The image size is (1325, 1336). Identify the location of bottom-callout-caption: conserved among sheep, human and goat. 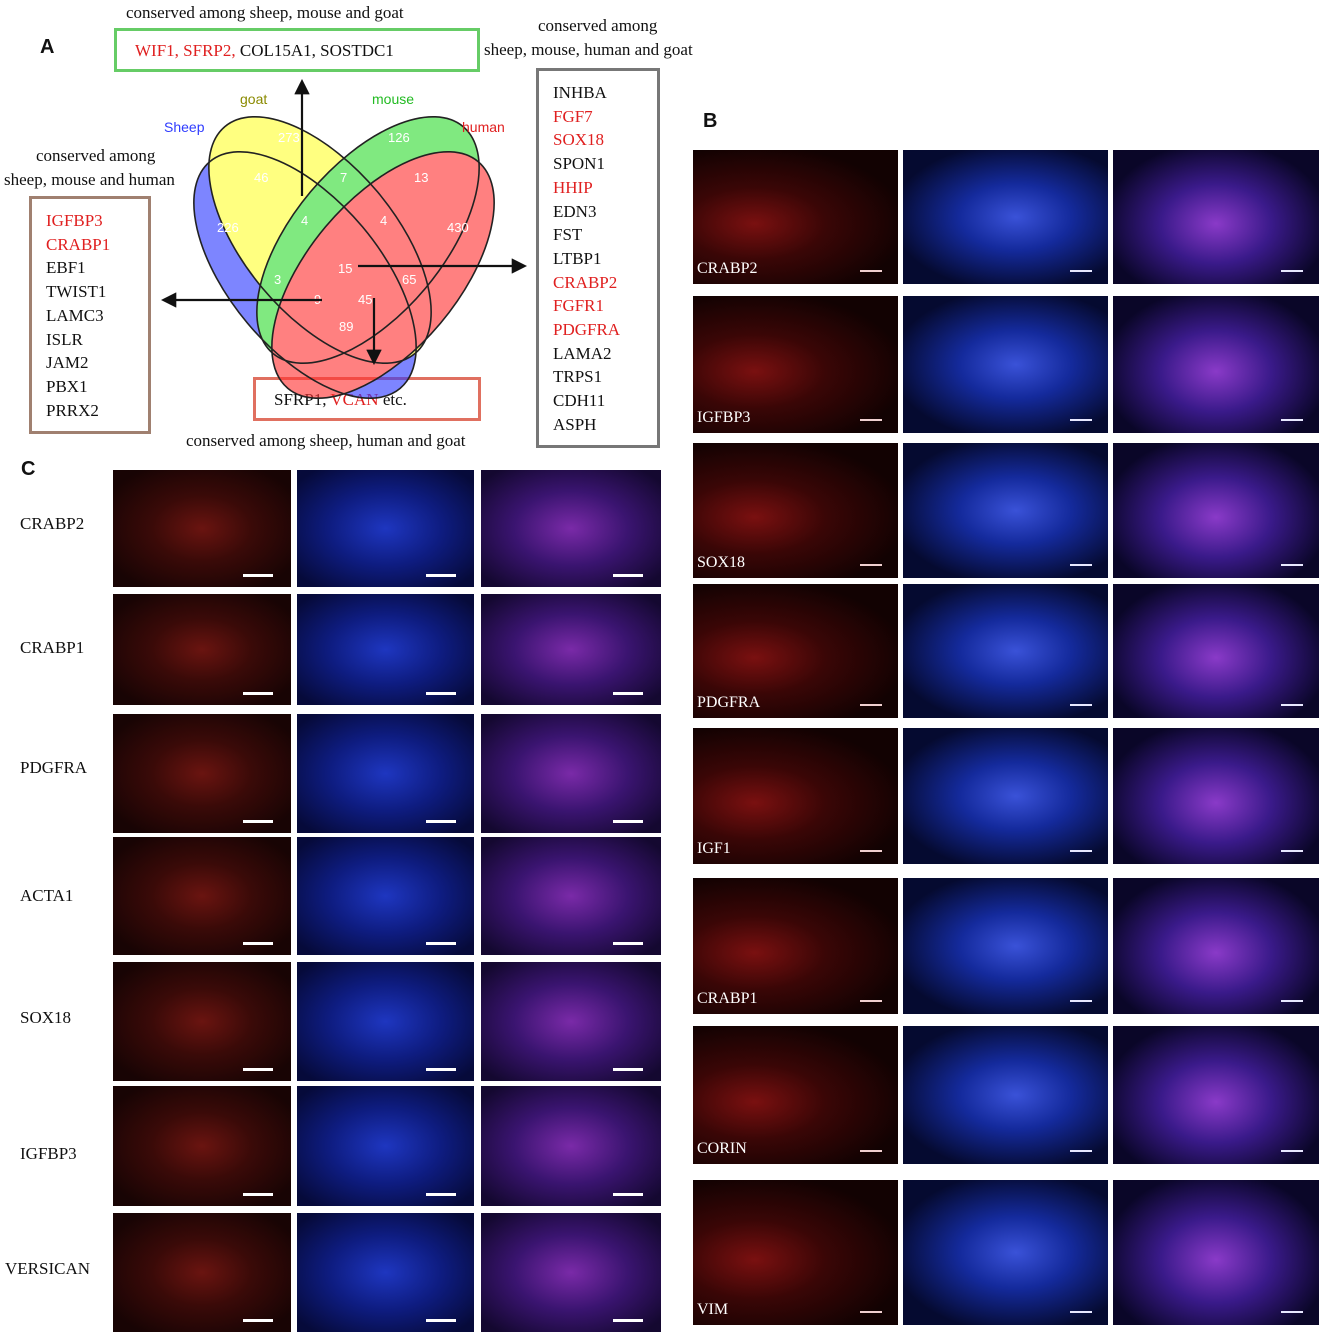
(326, 440).